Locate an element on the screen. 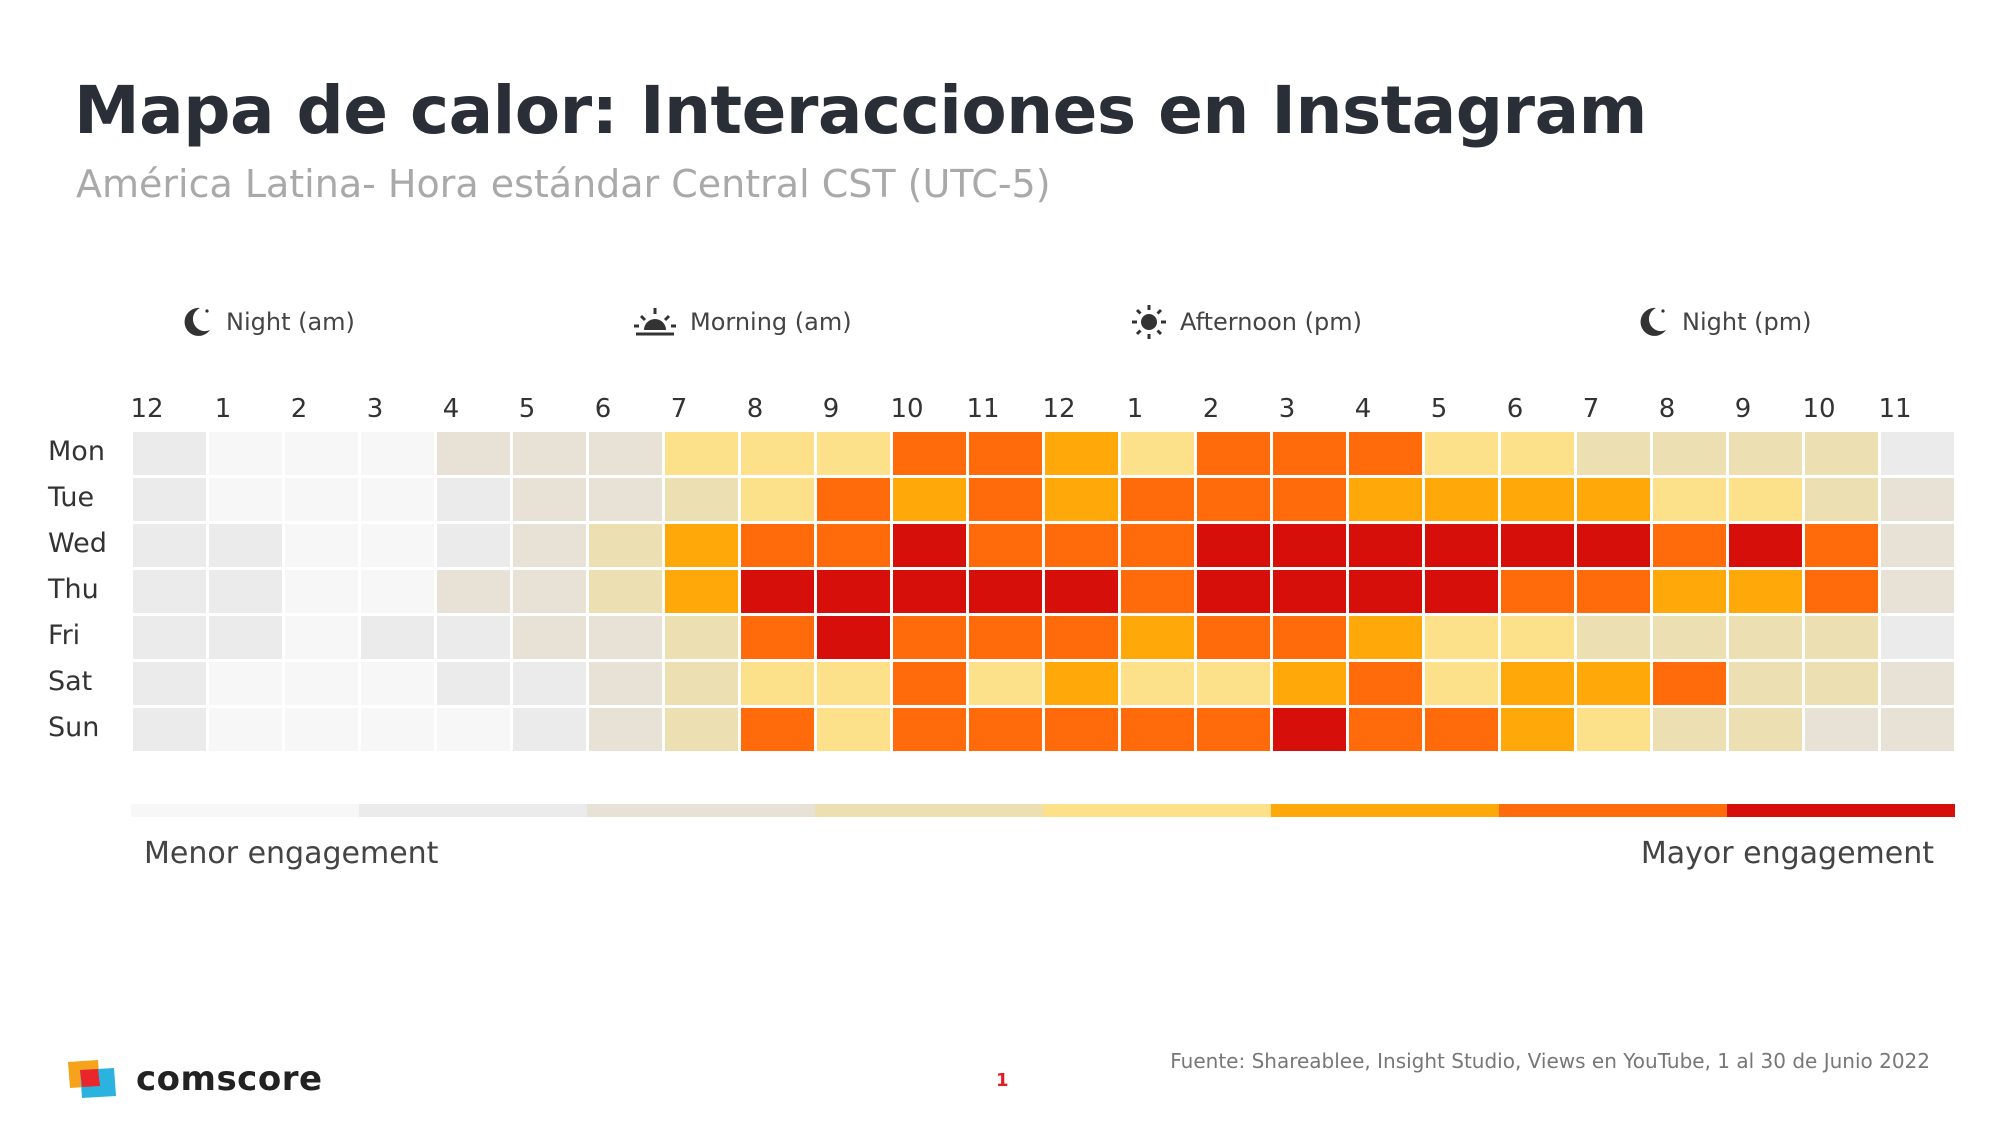  hour-tick-label: 4 is located at coordinates (1363, 409).